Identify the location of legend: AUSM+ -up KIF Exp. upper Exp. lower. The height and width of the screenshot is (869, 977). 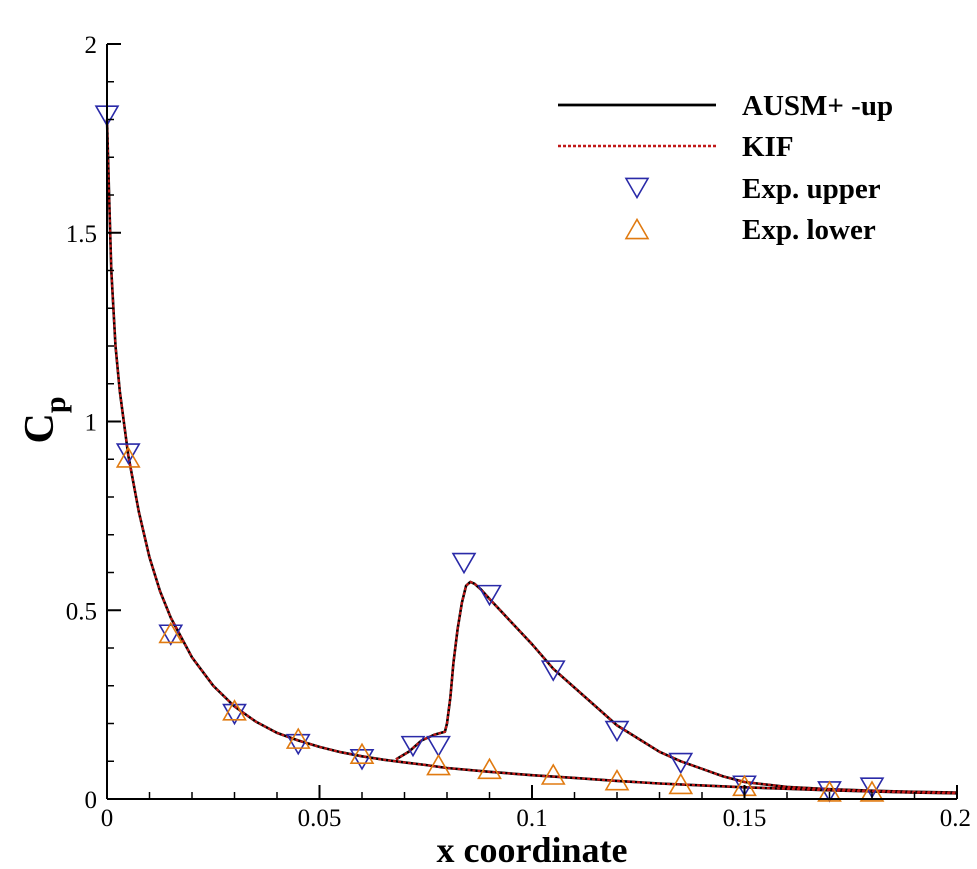
(725, 168).